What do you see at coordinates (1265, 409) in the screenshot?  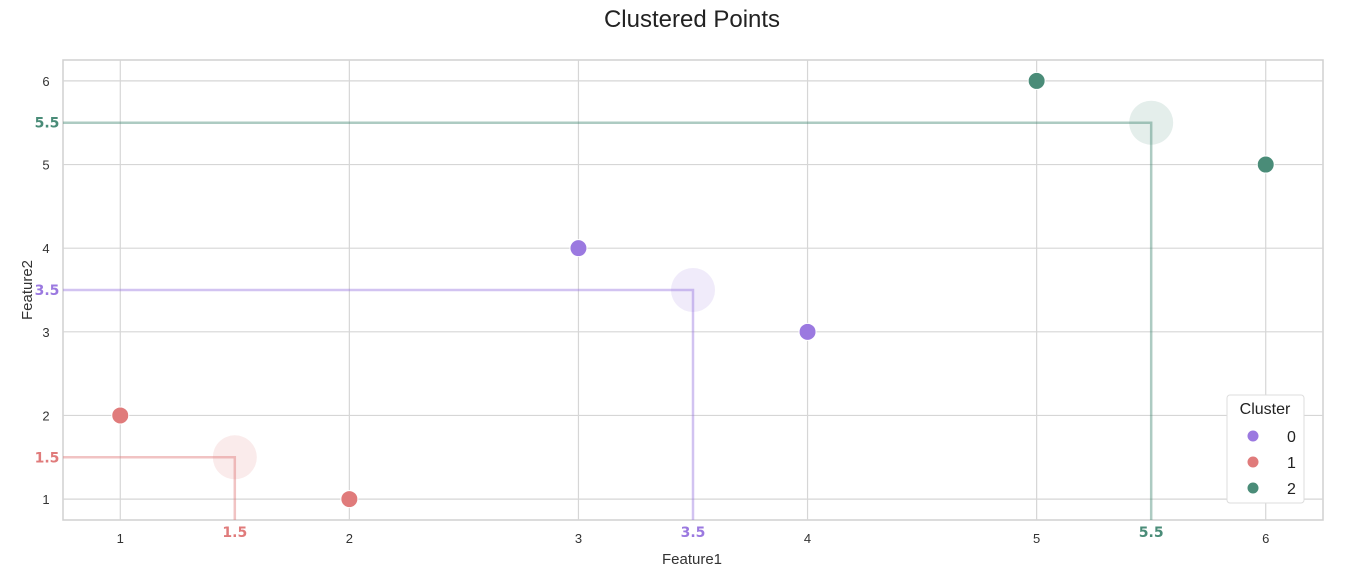 I see `legend-title: Cluster` at bounding box center [1265, 409].